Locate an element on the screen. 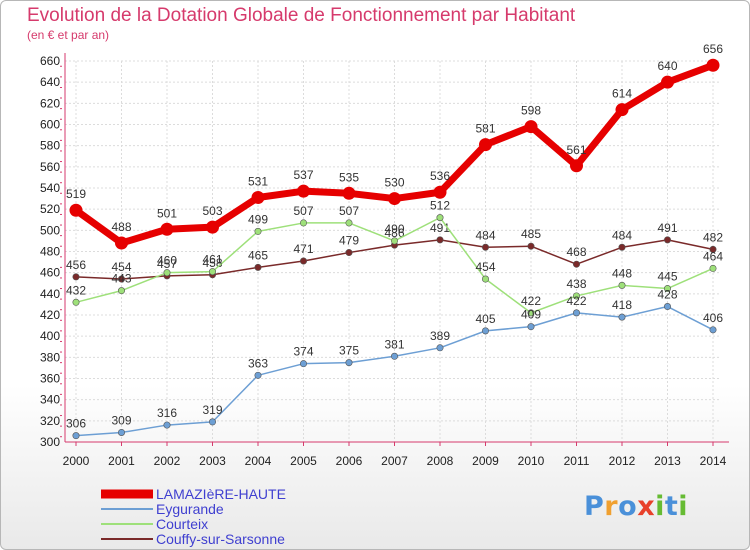 This screenshot has width=750, height=550. data-label: 640 is located at coordinates (667, 66).